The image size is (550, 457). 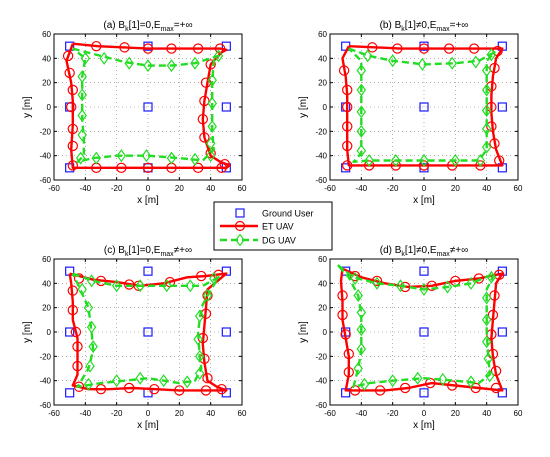 What do you see at coordinates (114, 25) in the screenshot?
I see `title-text: (a) B` at bounding box center [114, 25].